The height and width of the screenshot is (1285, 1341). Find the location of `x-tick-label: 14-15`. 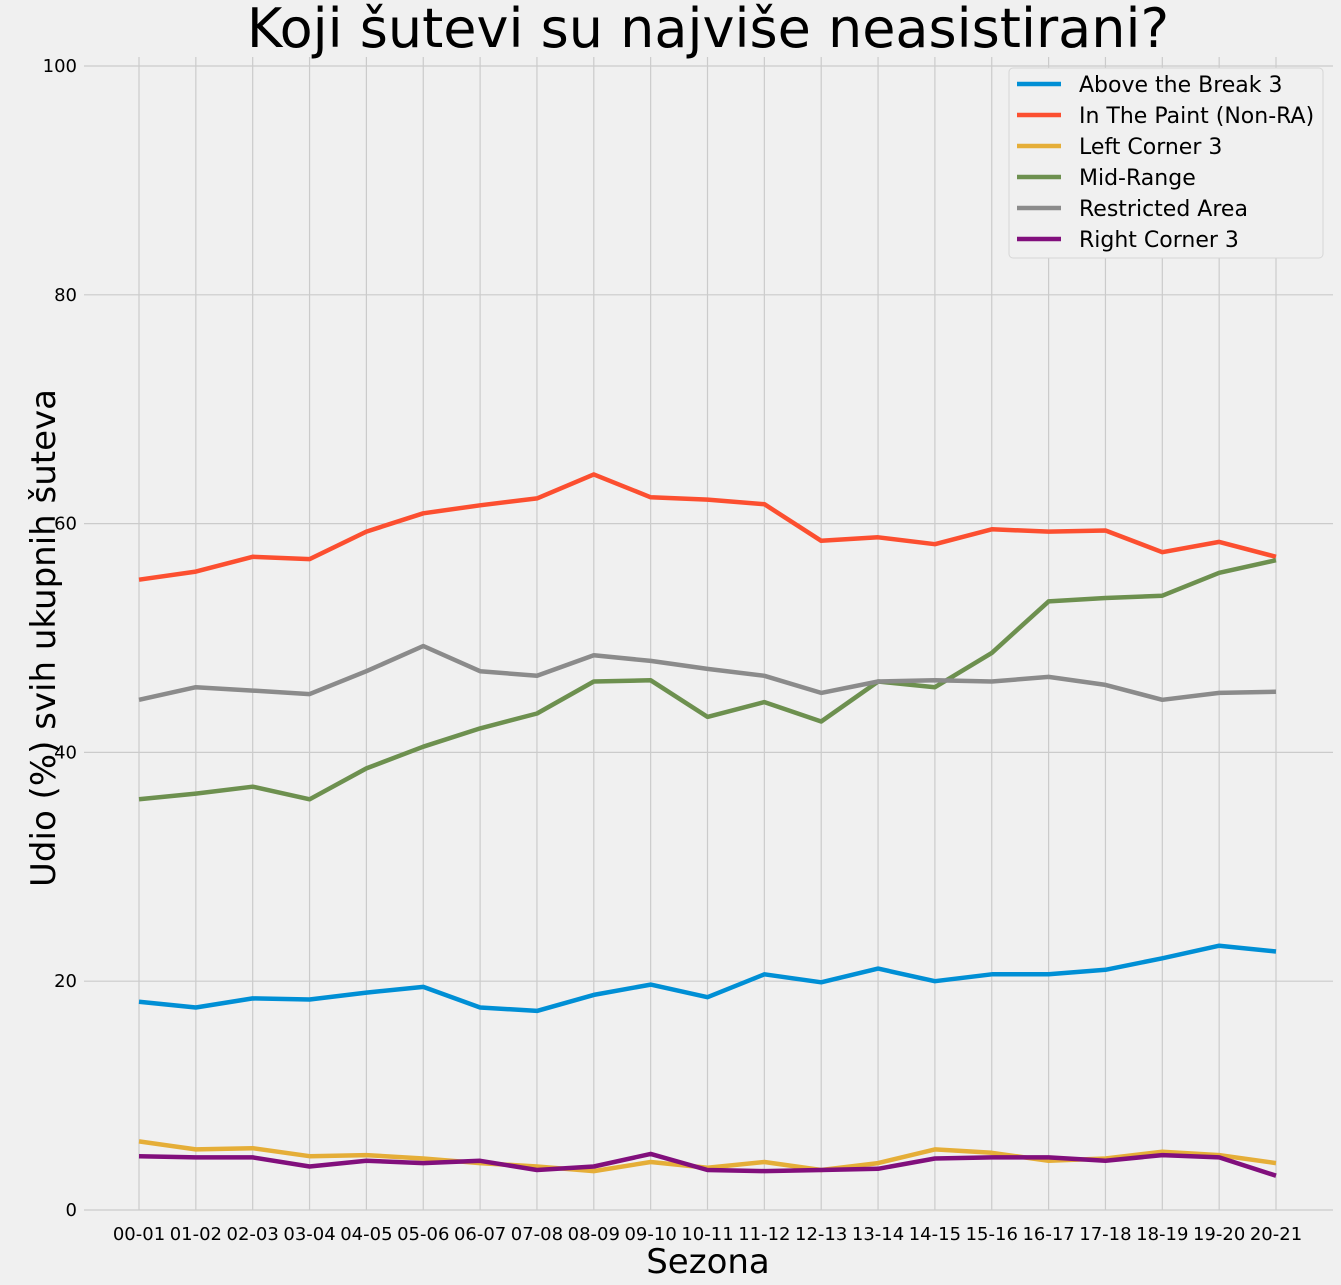

x-tick-label: 14-15 is located at coordinates (935, 1234).